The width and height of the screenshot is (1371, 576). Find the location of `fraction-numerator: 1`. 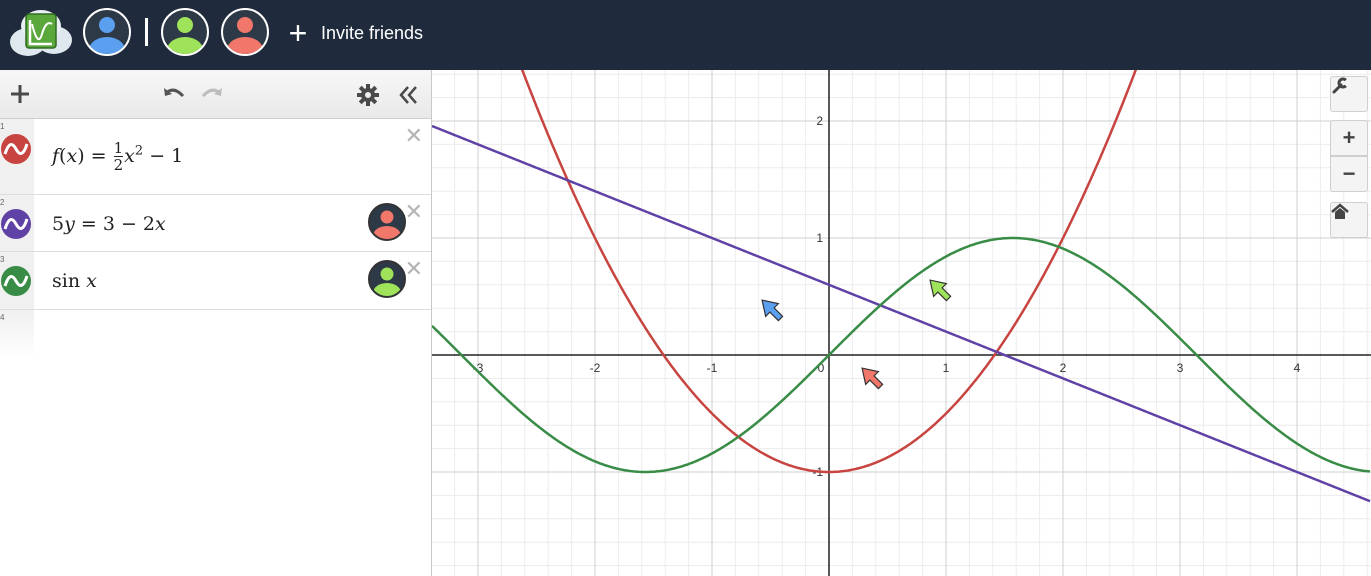

fraction-numerator: 1 is located at coordinates (118, 148).